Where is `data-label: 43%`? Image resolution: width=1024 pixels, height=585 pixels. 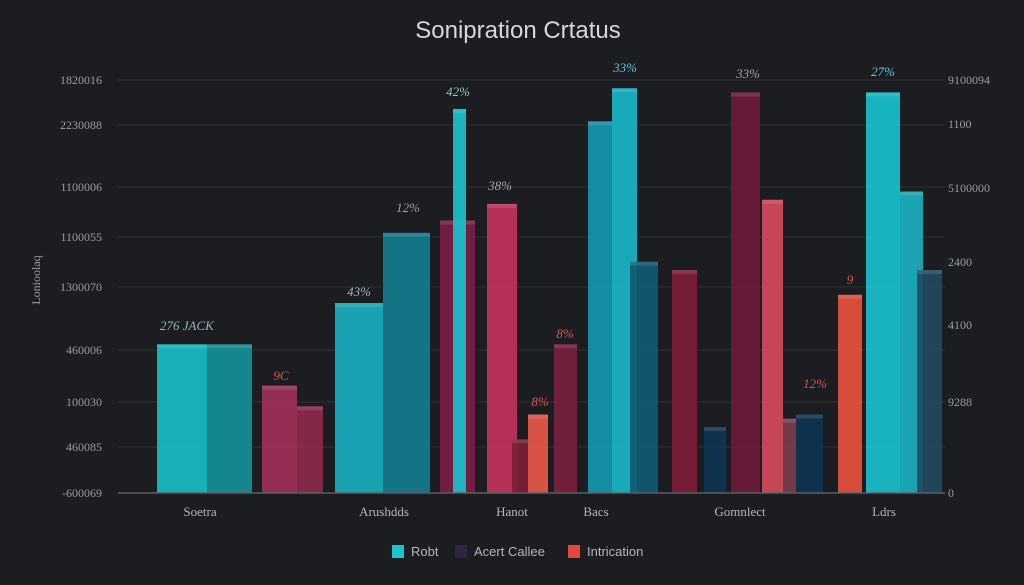
data-label: 43% is located at coordinates (359, 291).